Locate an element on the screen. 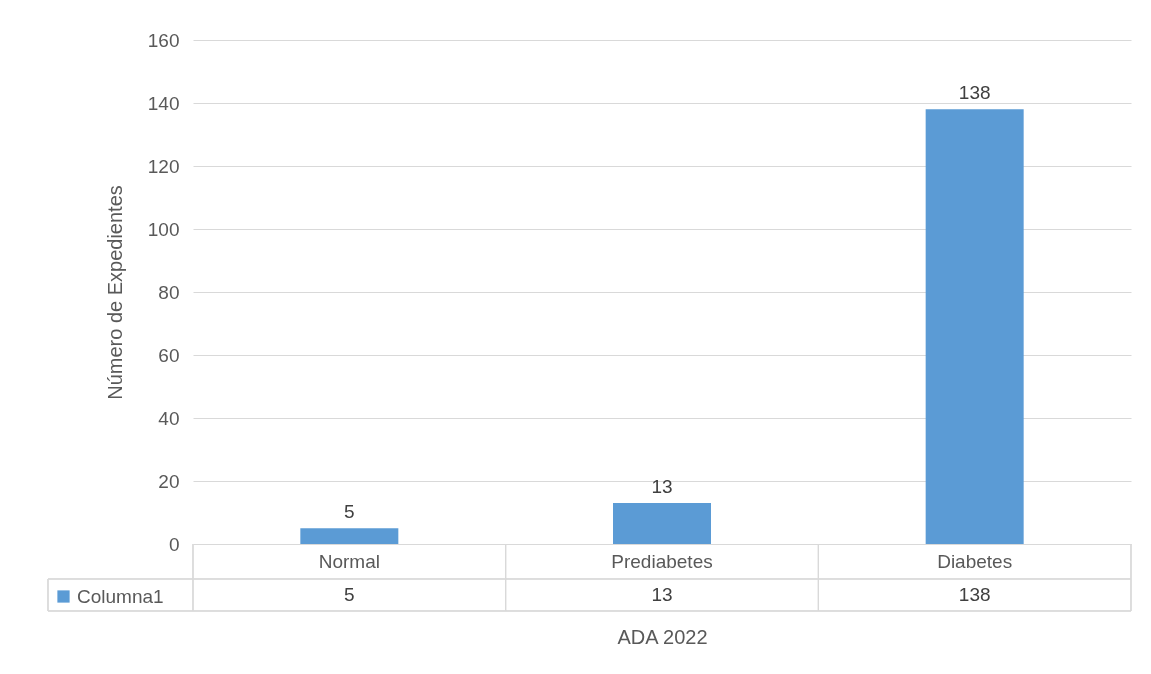  data-label: 5 is located at coordinates (349, 512).